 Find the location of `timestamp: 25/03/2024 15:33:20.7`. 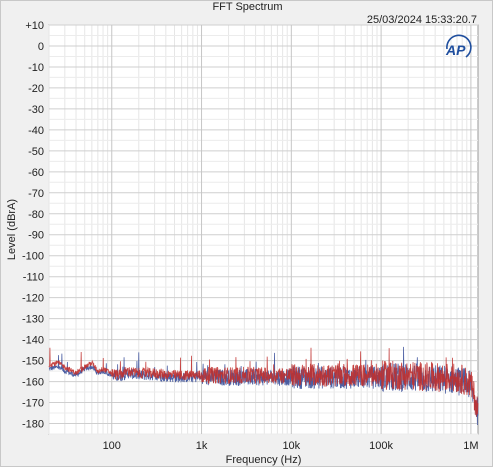

timestamp: 25/03/2024 15:33:20.7 is located at coordinates (421, 20).